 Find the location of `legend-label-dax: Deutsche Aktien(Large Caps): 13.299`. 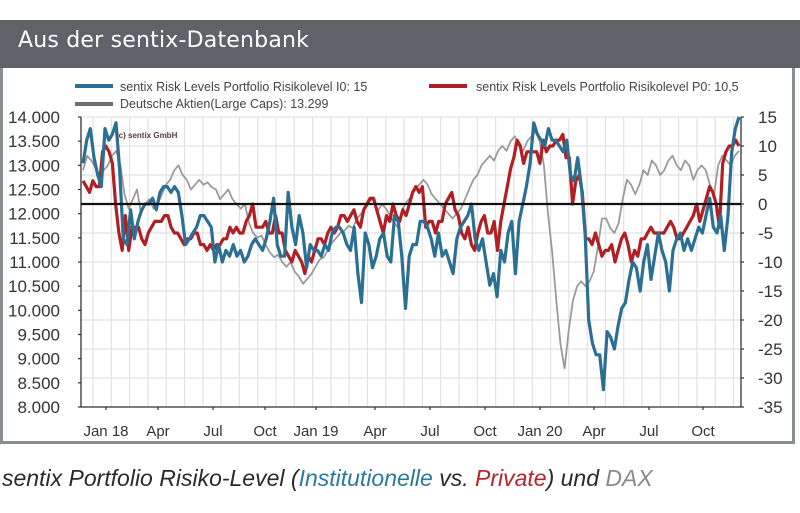

legend-label-dax: Deutsche Aktien(Large Caps): 13.299 is located at coordinates (224, 104).